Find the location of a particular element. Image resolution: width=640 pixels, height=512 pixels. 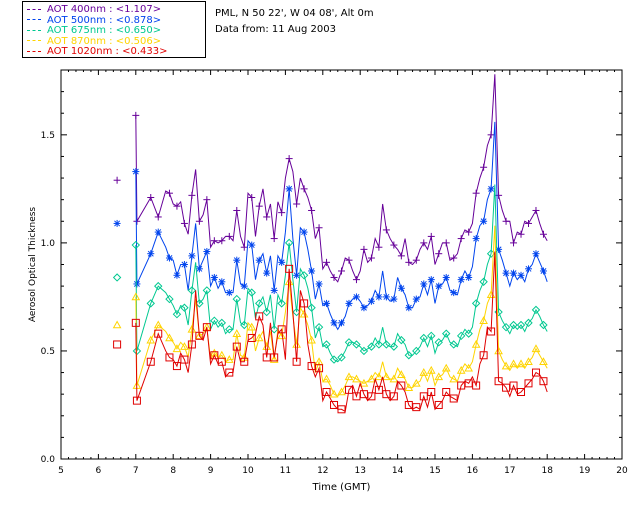

x-tick-label: 12 is located at coordinates (322, 471).